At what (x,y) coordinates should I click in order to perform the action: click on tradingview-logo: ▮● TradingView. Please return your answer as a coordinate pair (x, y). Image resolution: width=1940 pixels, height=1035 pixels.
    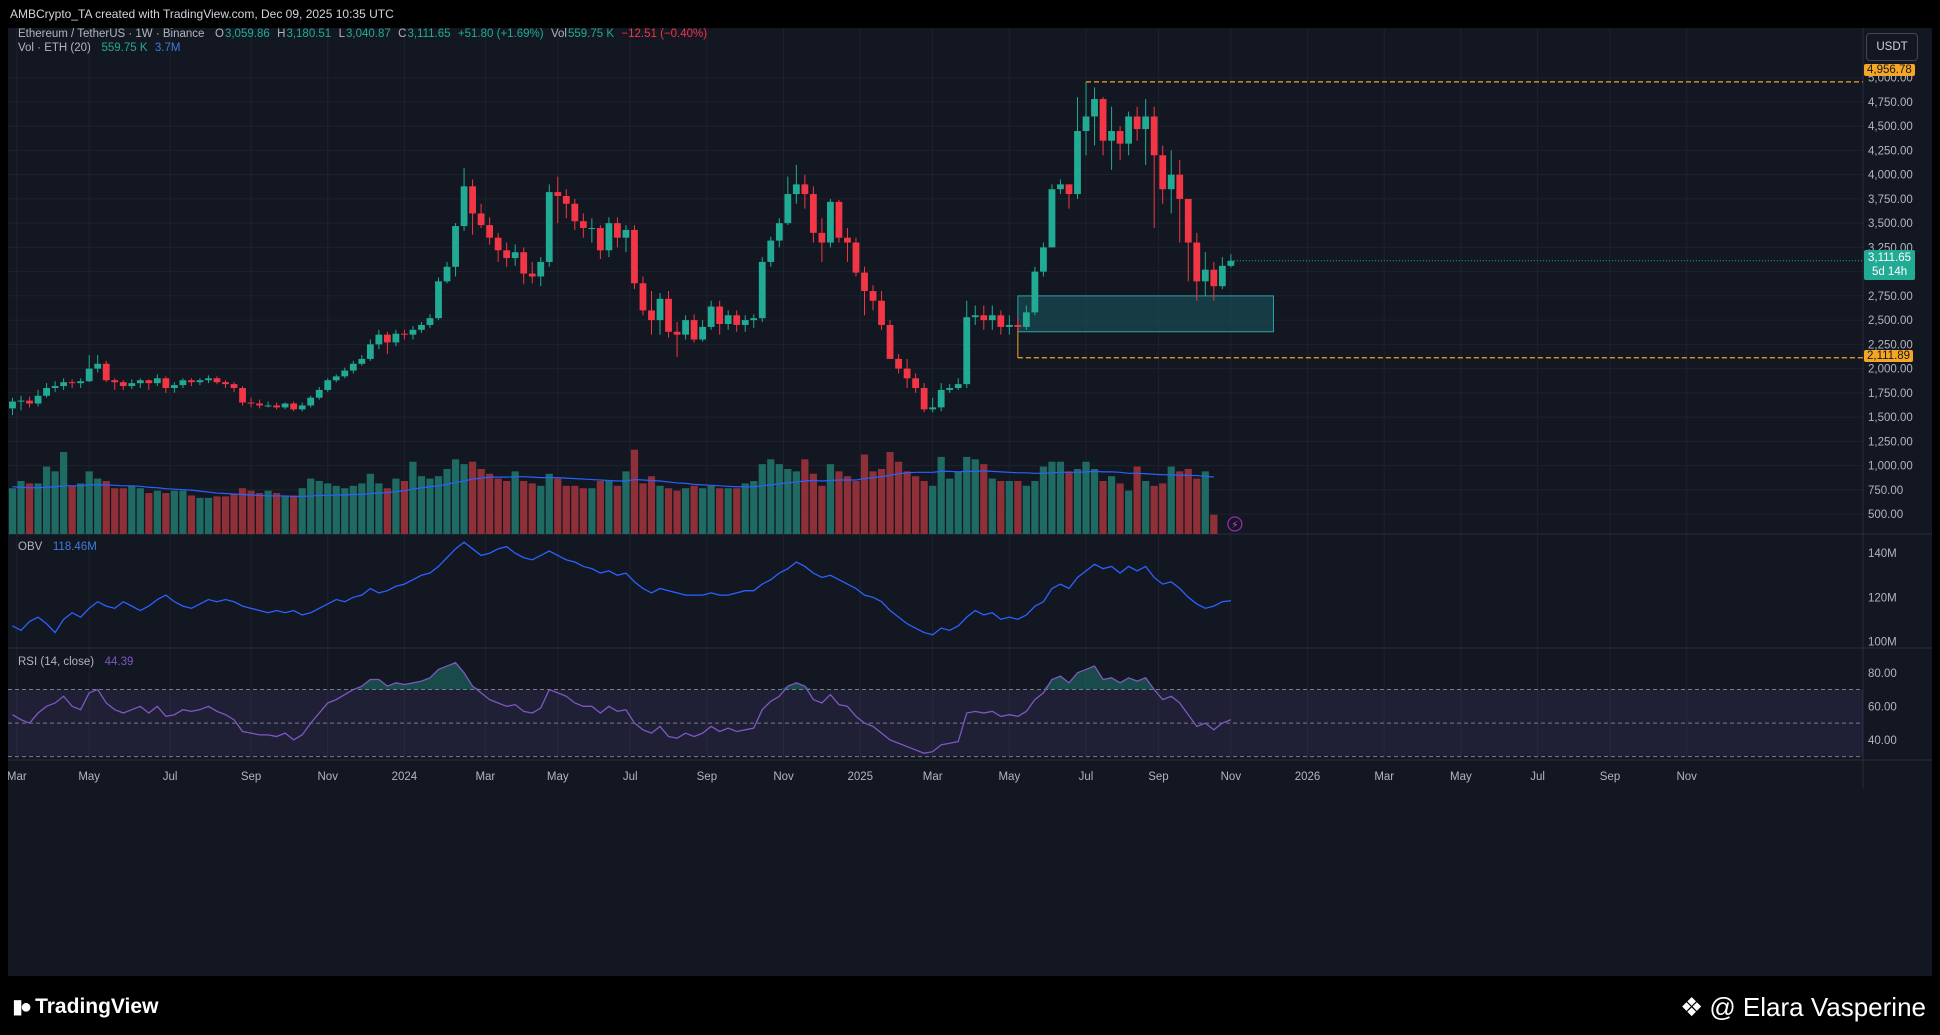
    Looking at the image, I should click on (85, 1006).